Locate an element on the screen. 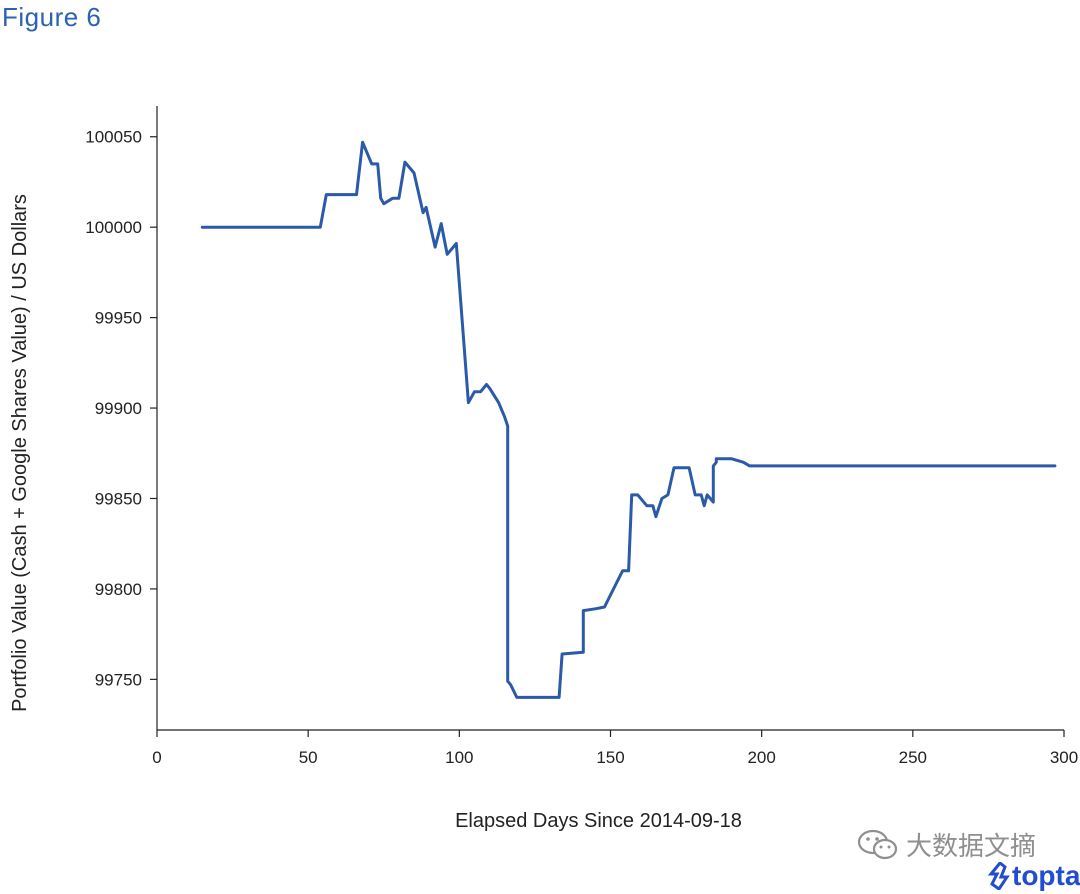 Image resolution: width=1080 pixels, height=894 pixels. wechat-icon is located at coordinates (877, 844).